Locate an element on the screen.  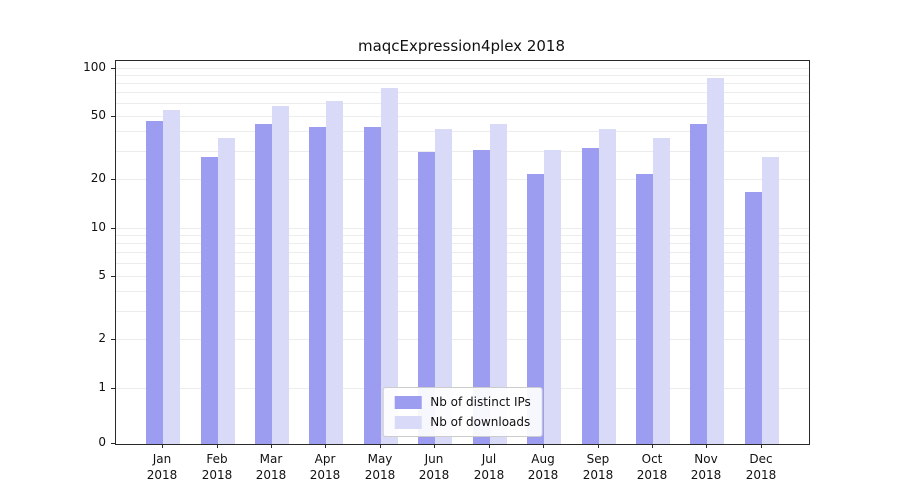
x-tick-label-line: Feb is located at coordinates (217, 459).